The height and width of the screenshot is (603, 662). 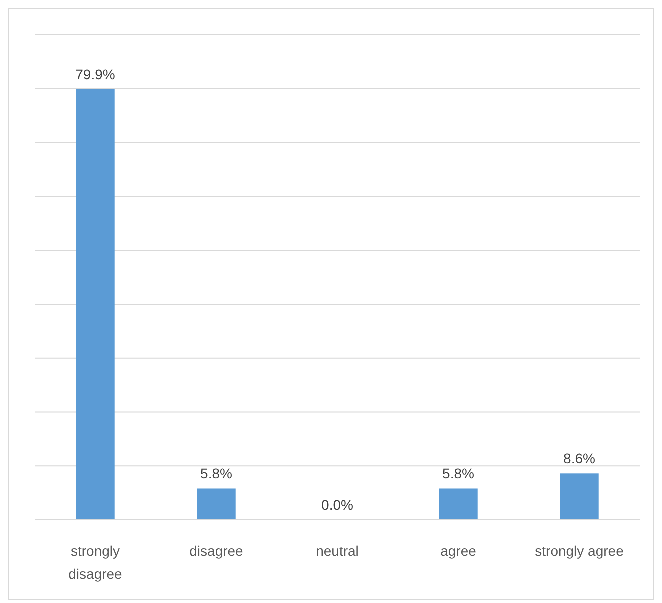 I want to click on data-label: 0.0%, so click(x=338, y=505).